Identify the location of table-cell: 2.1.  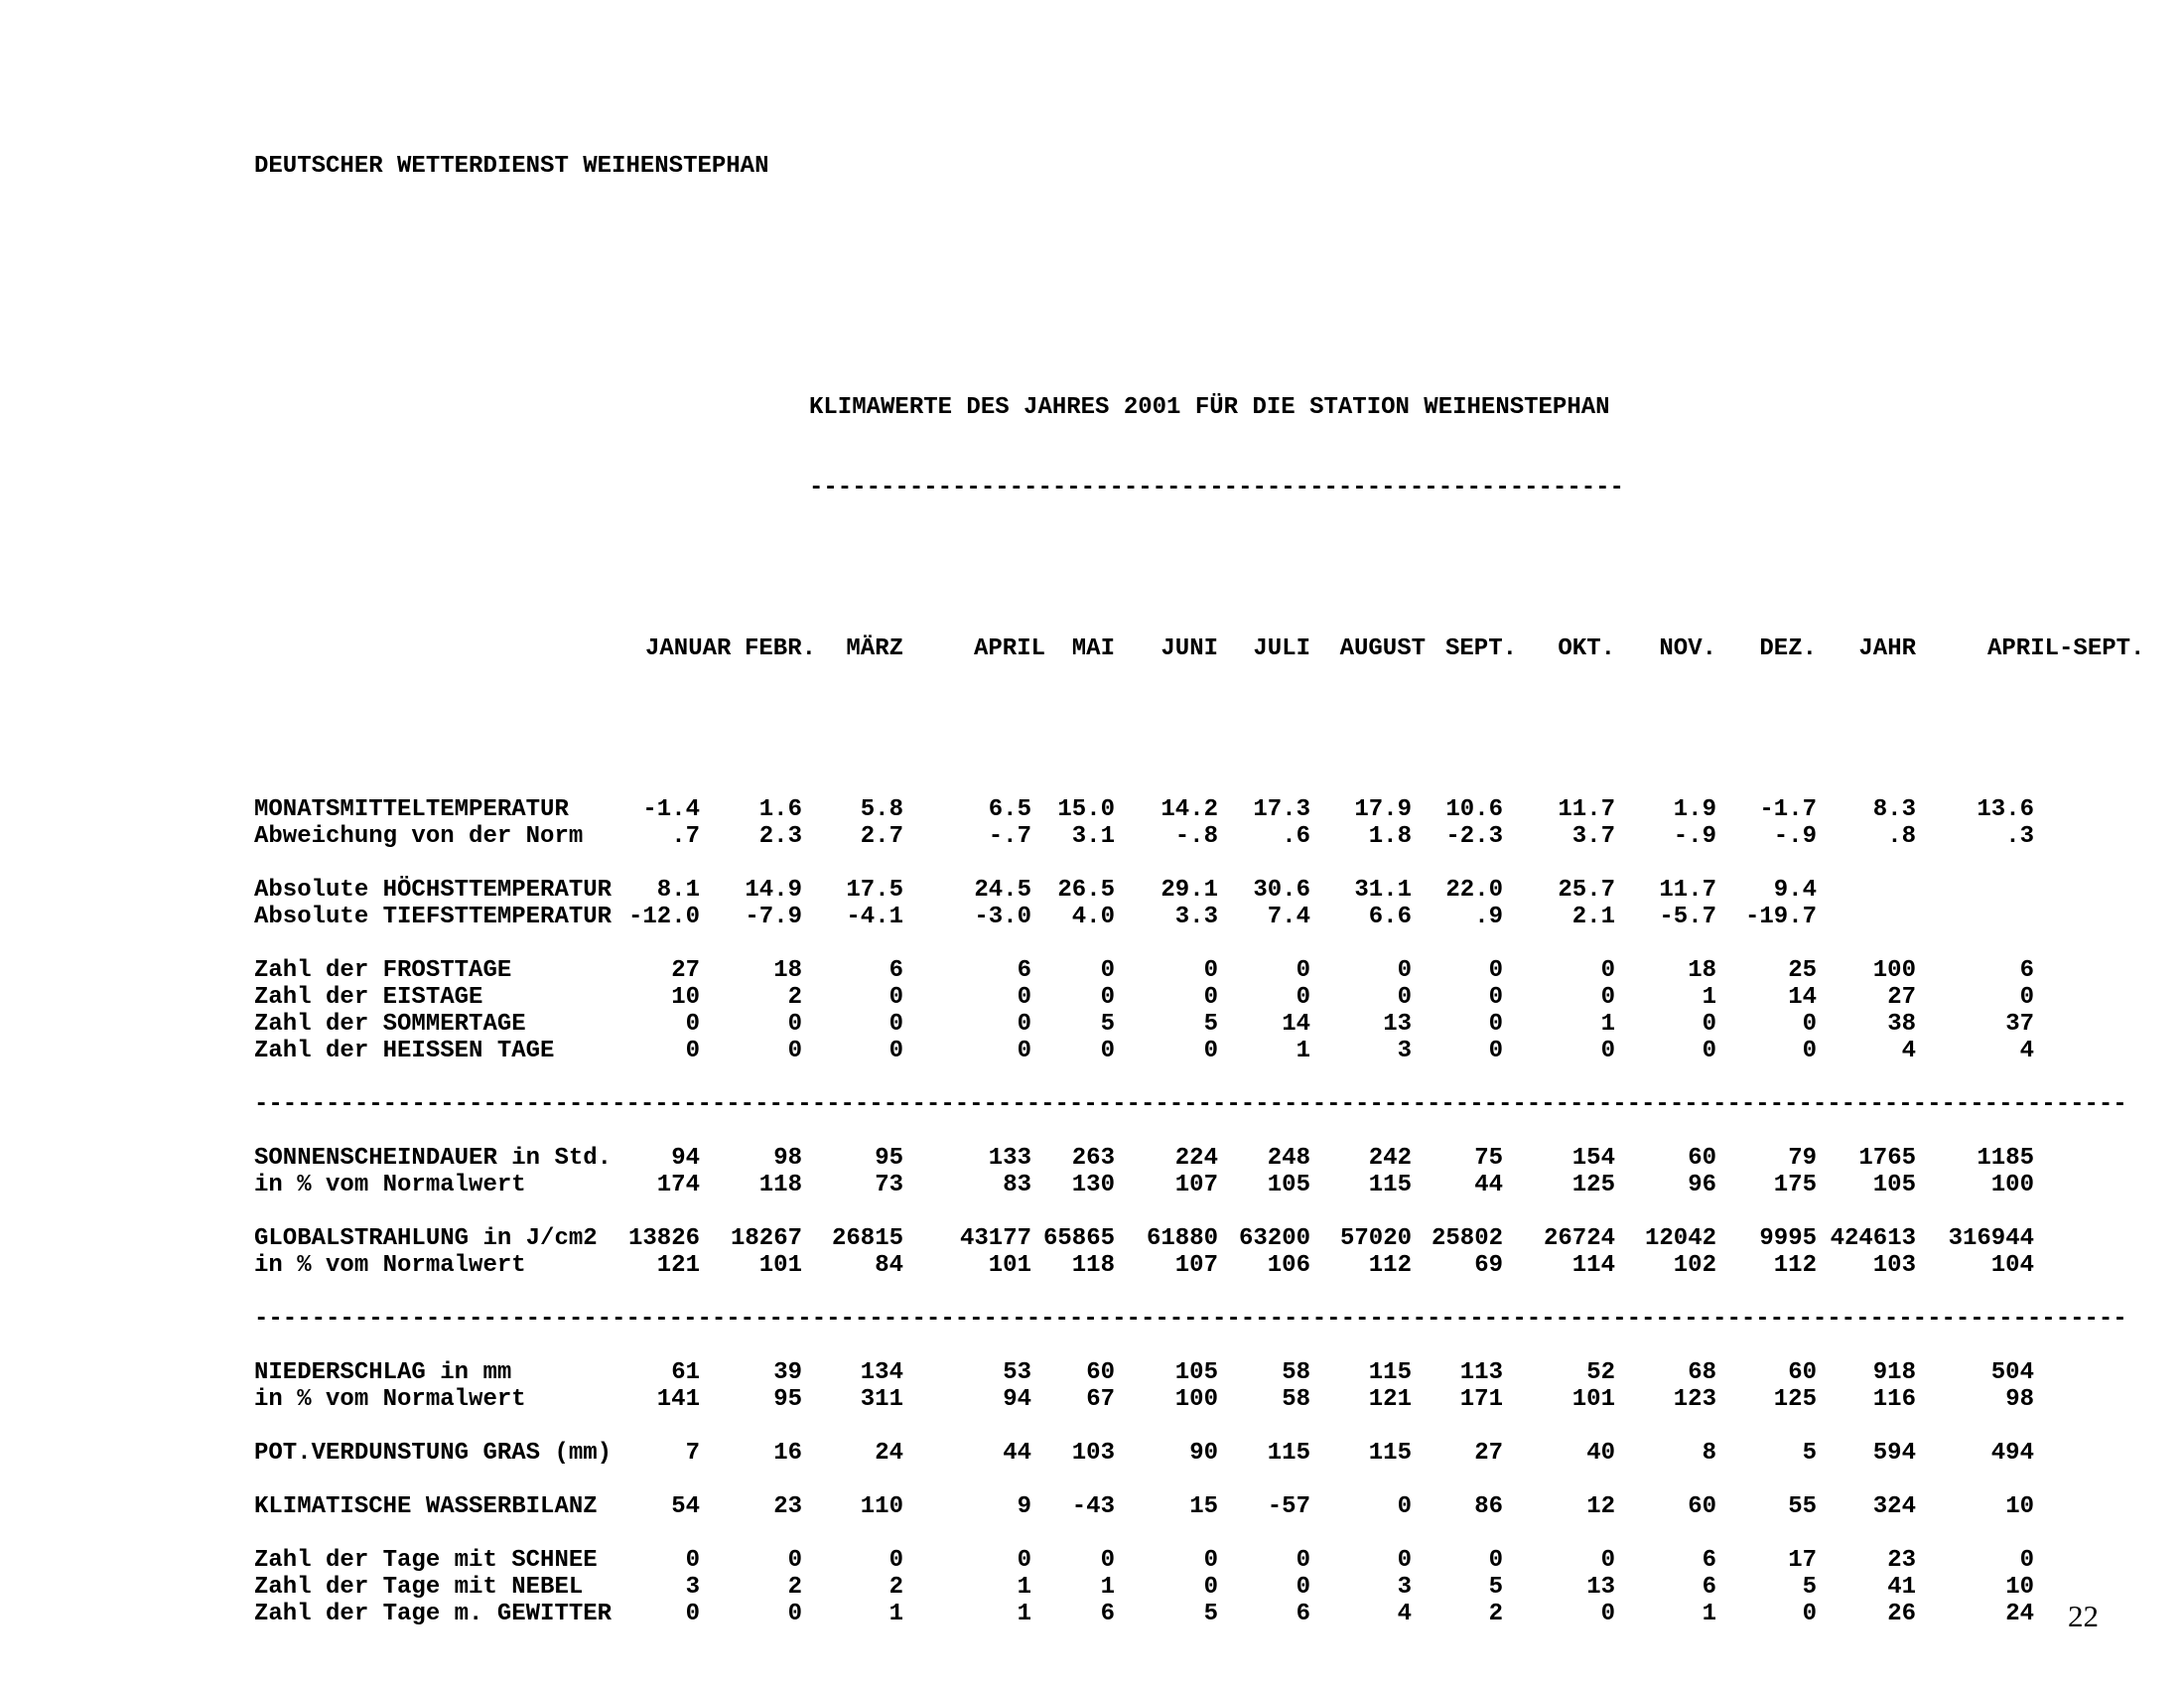
(1593, 917).